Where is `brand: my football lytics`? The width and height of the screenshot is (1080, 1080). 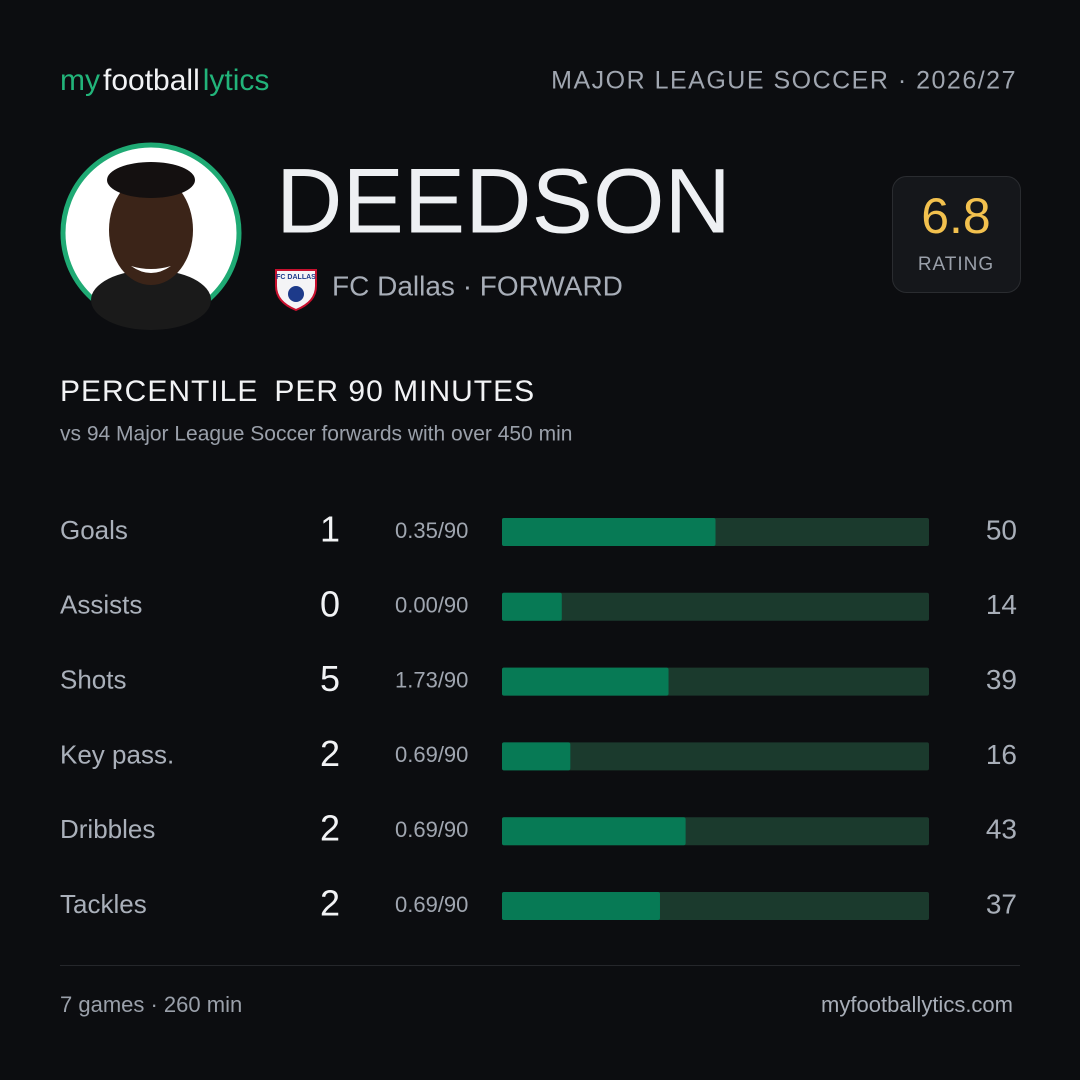
brand: my football lytics is located at coordinates (164, 80).